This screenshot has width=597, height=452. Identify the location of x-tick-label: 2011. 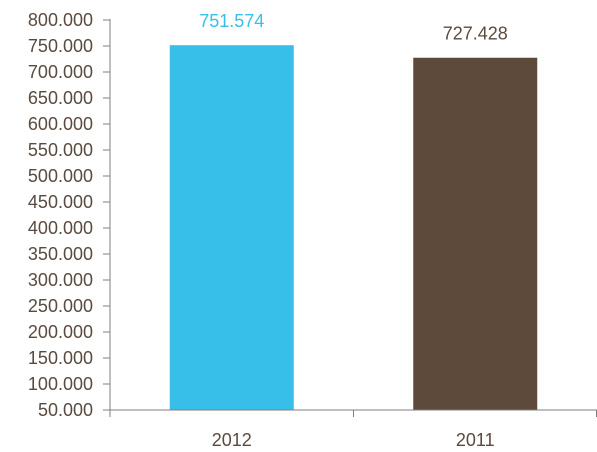
(475, 440).